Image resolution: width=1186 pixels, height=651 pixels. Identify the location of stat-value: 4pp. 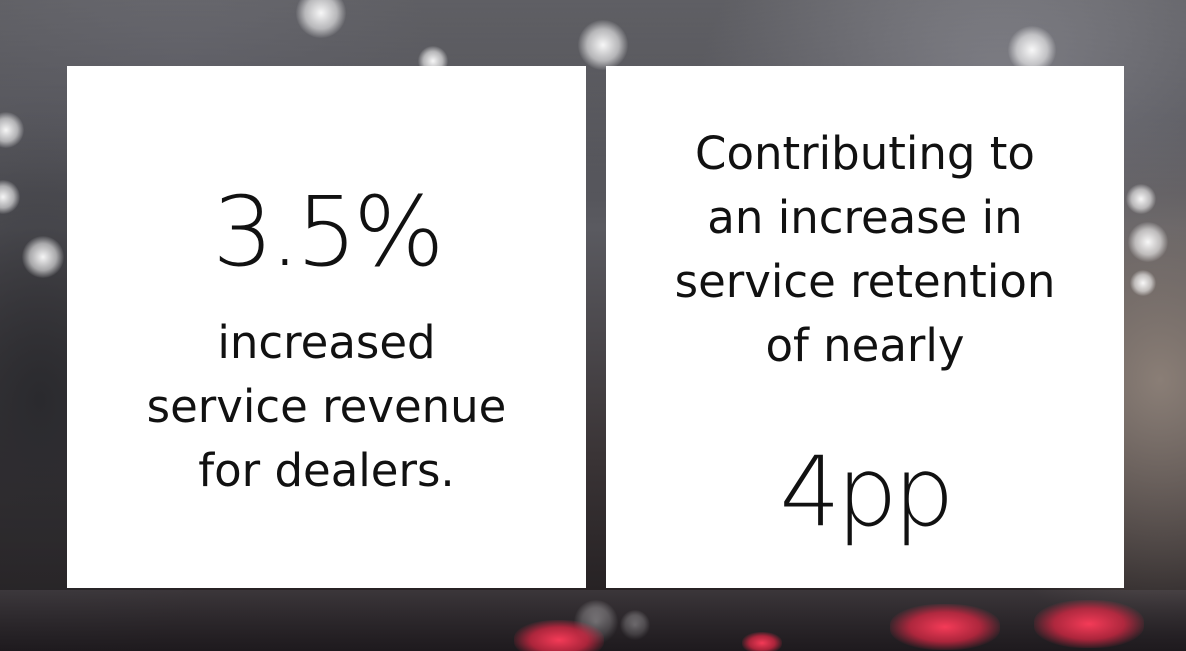
(867, 492).